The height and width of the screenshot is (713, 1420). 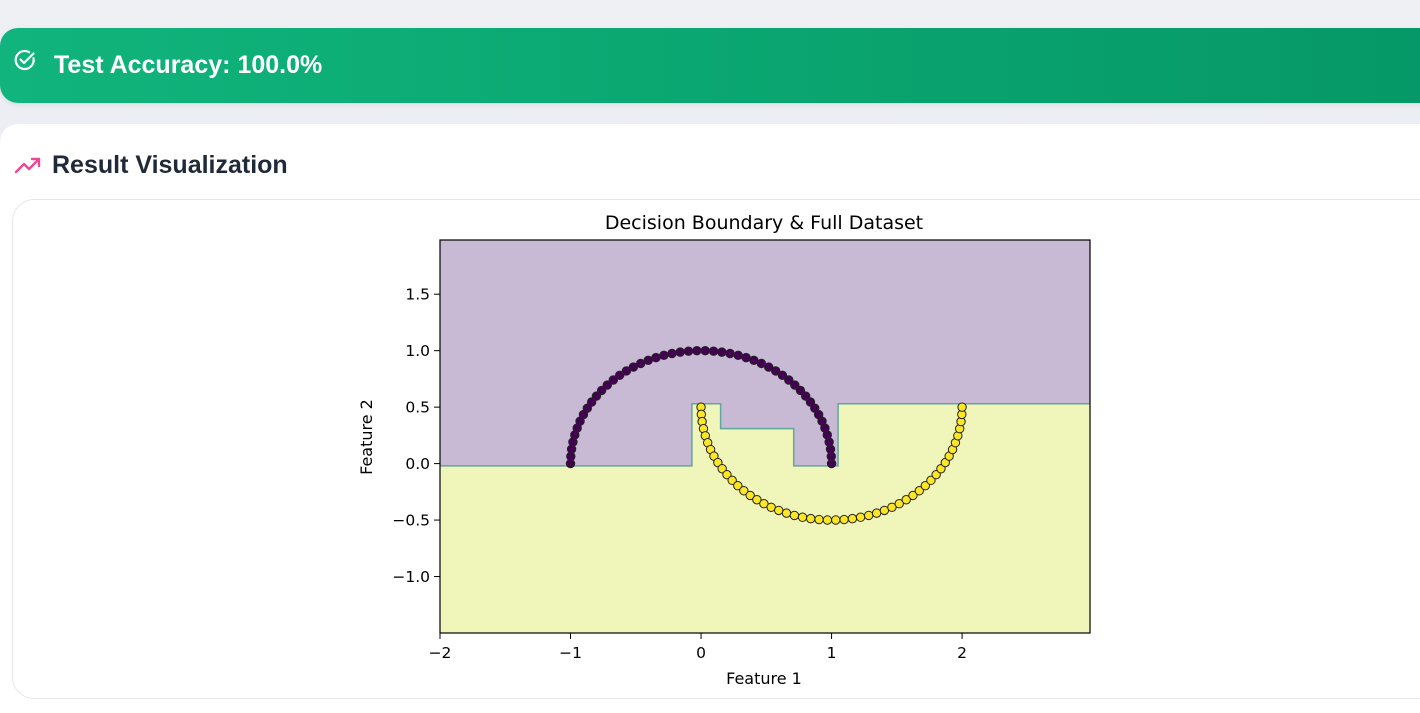 What do you see at coordinates (417, 351) in the screenshot?
I see `y-tick-label: 1.0` at bounding box center [417, 351].